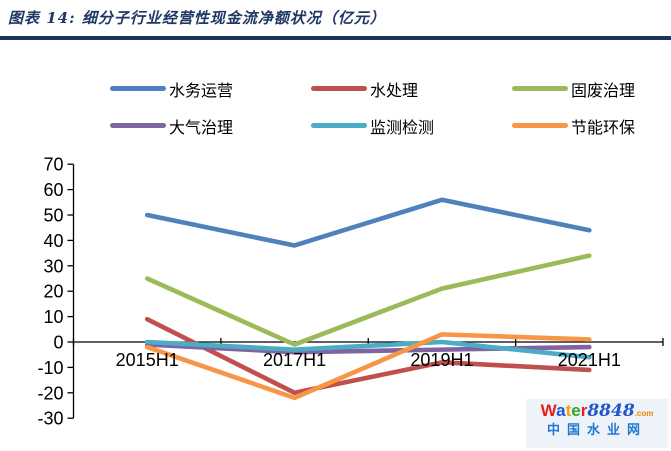 The width and height of the screenshot is (671, 451). I want to click on y-axis-label: 10, so click(53, 317).